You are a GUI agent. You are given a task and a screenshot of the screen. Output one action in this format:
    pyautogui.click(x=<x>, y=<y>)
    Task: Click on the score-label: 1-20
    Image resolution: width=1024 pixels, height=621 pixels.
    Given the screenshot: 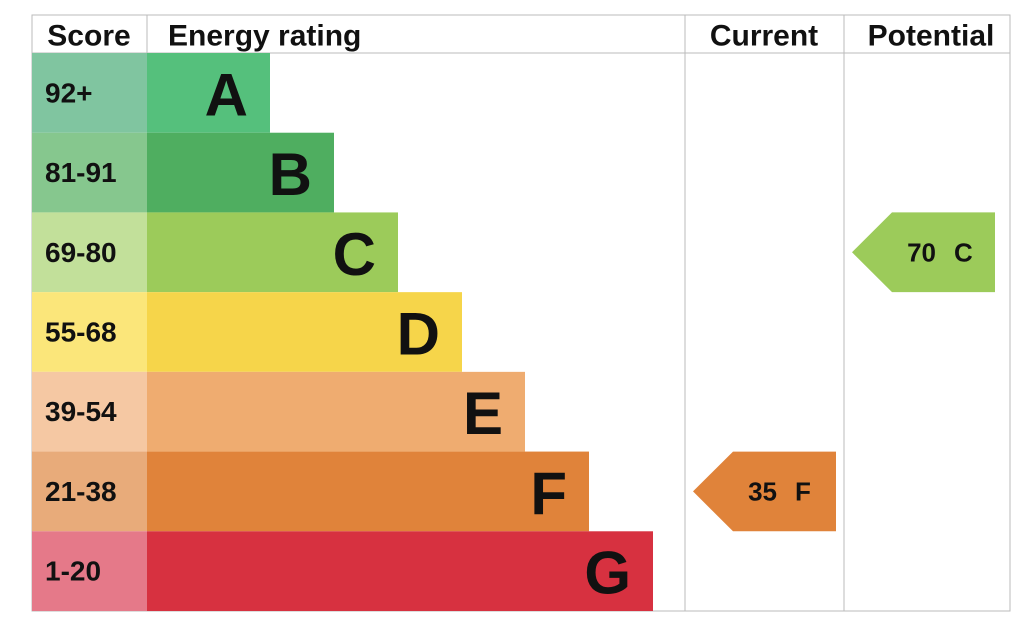 What is the action you would take?
    pyautogui.click(x=73, y=571)
    